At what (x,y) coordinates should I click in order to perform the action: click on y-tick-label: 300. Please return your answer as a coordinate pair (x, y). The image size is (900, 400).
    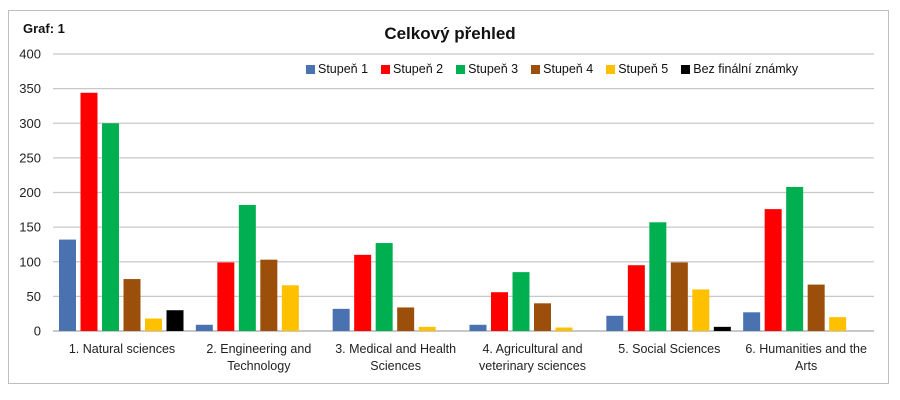
    Looking at the image, I should click on (30, 123).